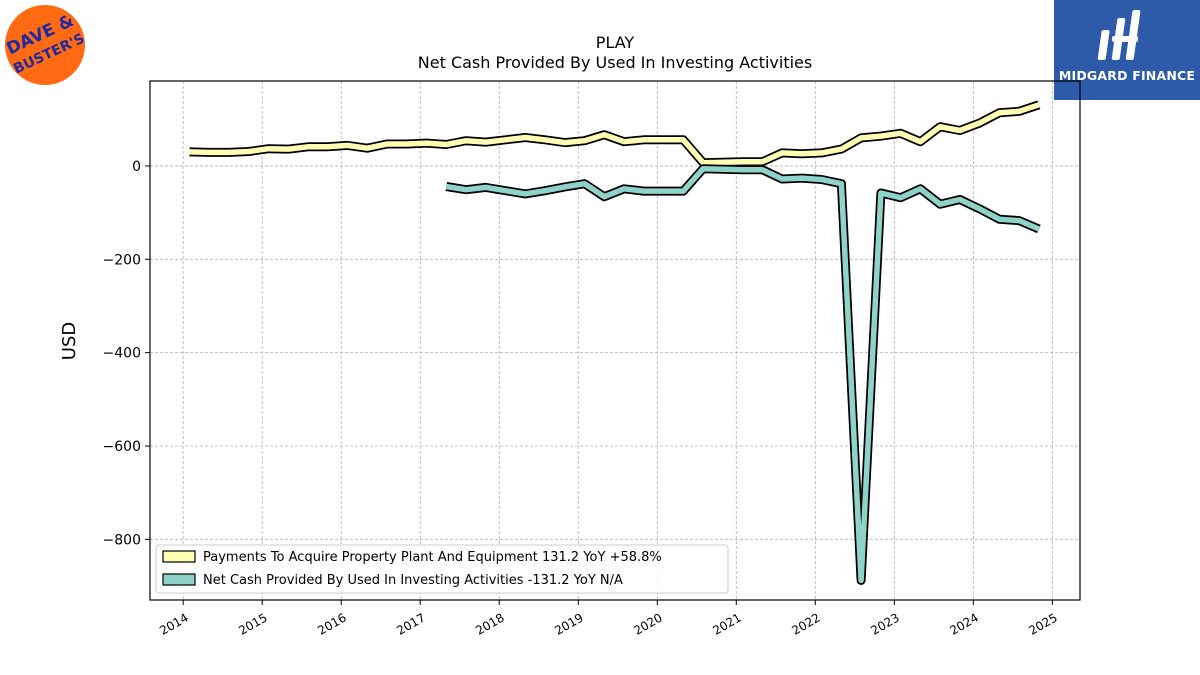 Image resolution: width=1200 pixels, height=675 pixels. I want to click on y-tick-label: −600, so click(122, 447).